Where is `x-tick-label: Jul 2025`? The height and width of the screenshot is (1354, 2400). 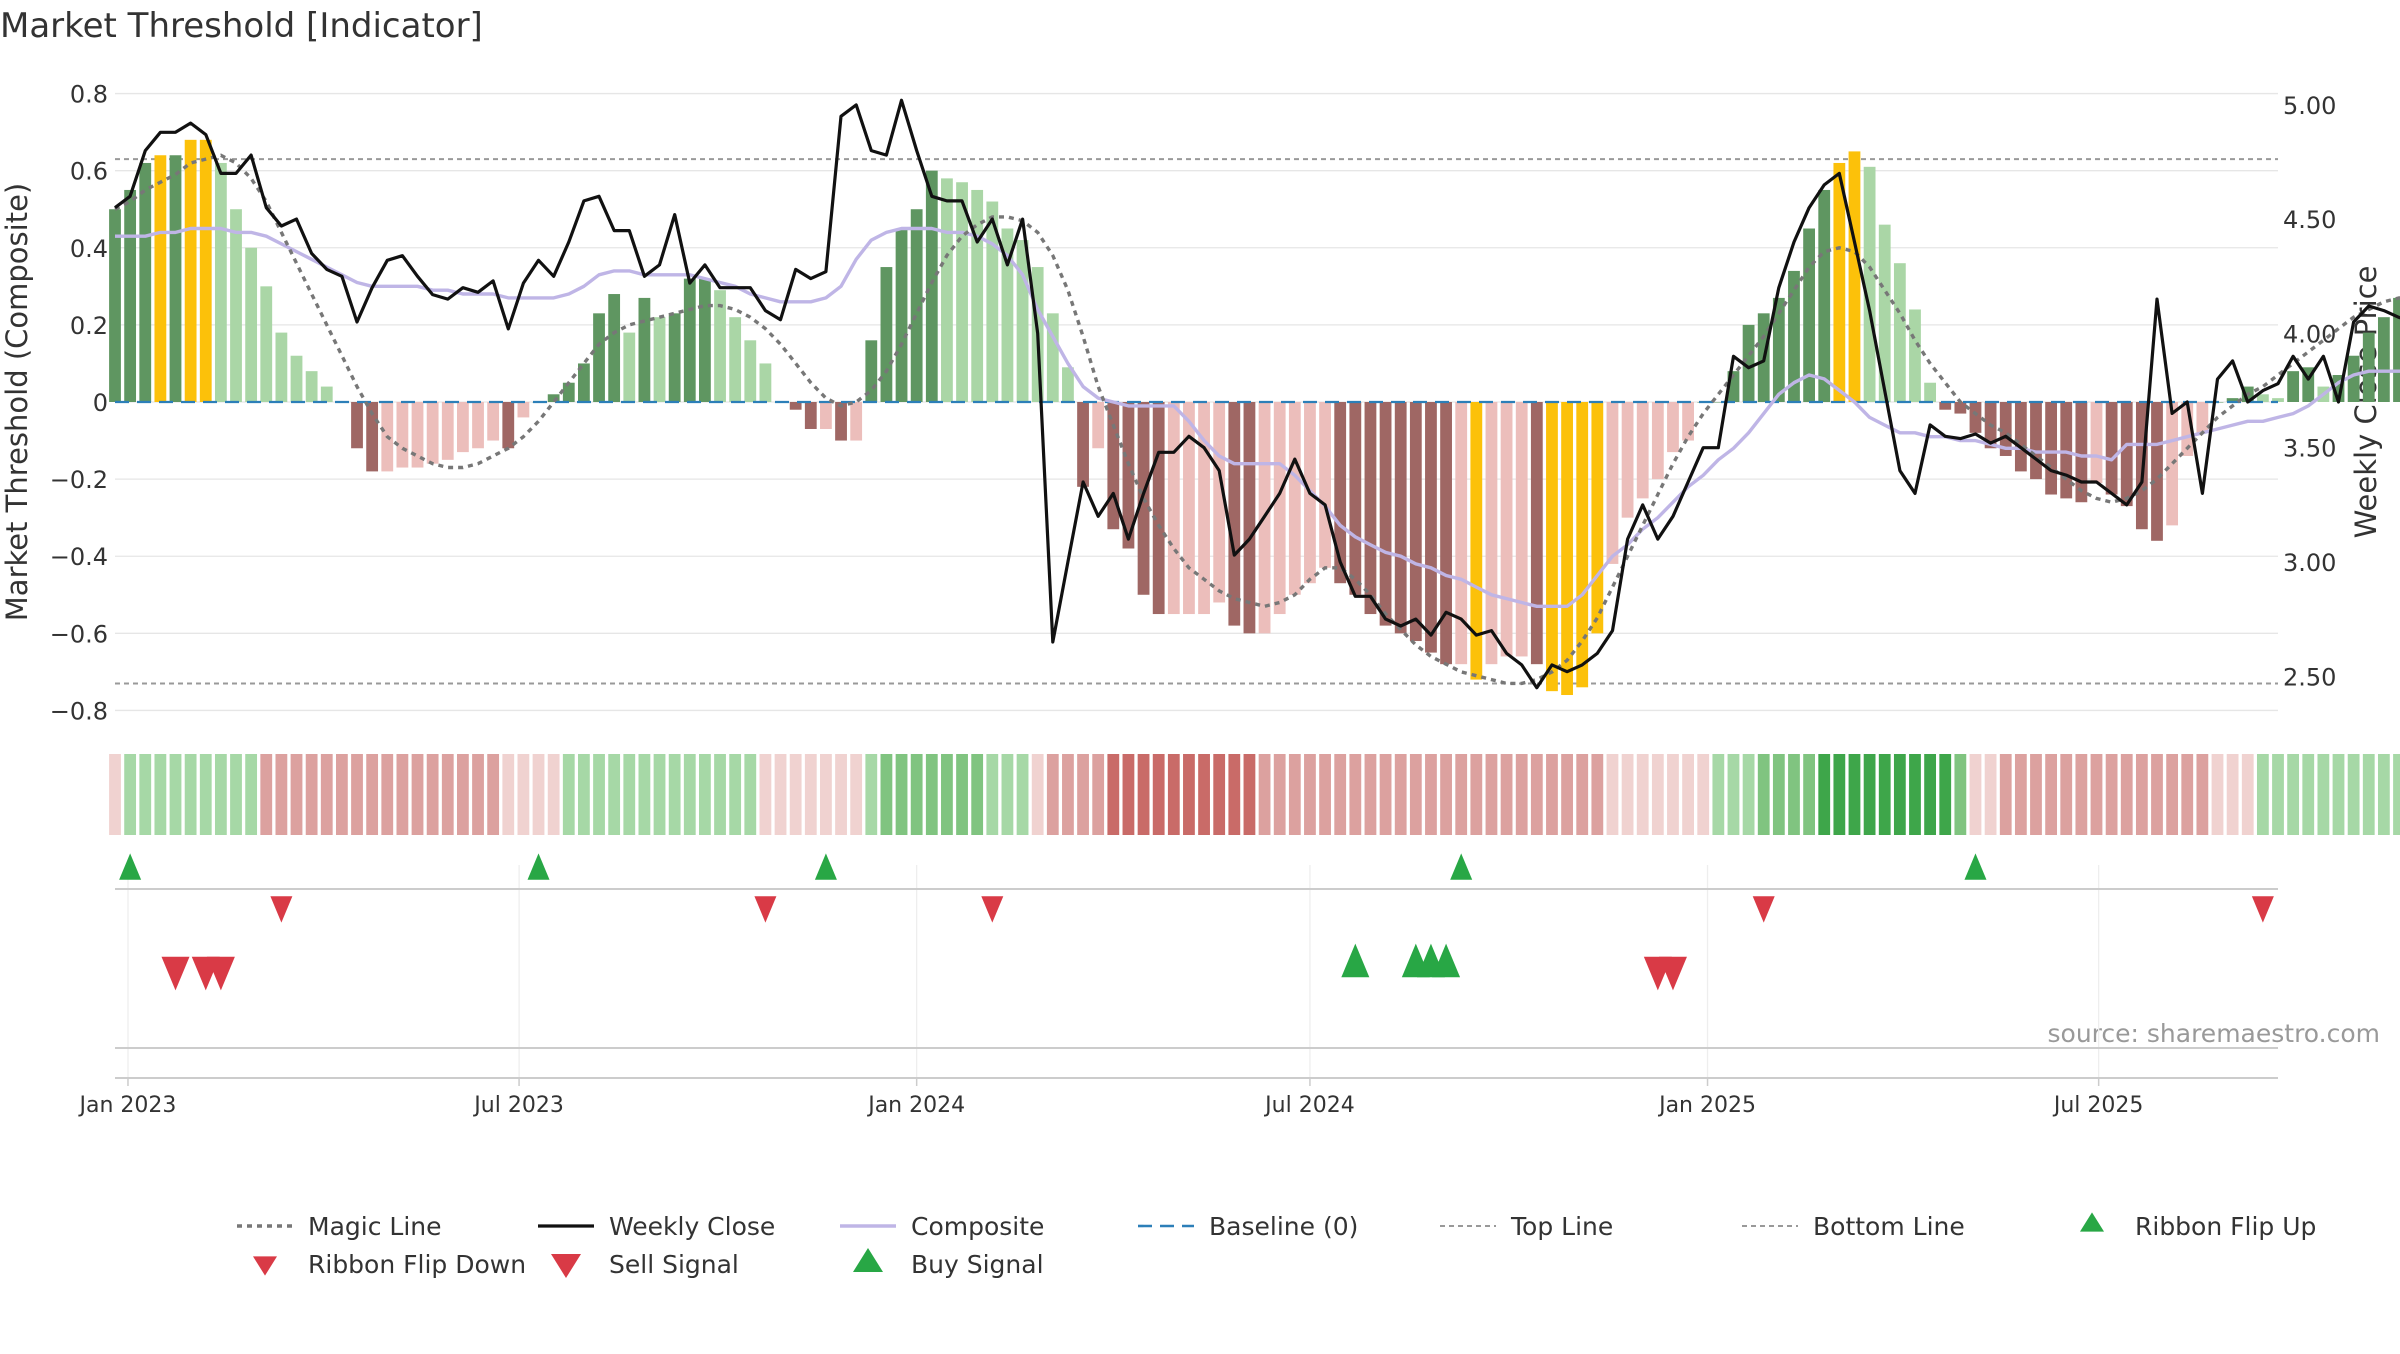 x-tick-label: Jul 2025 is located at coordinates (2098, 1105).